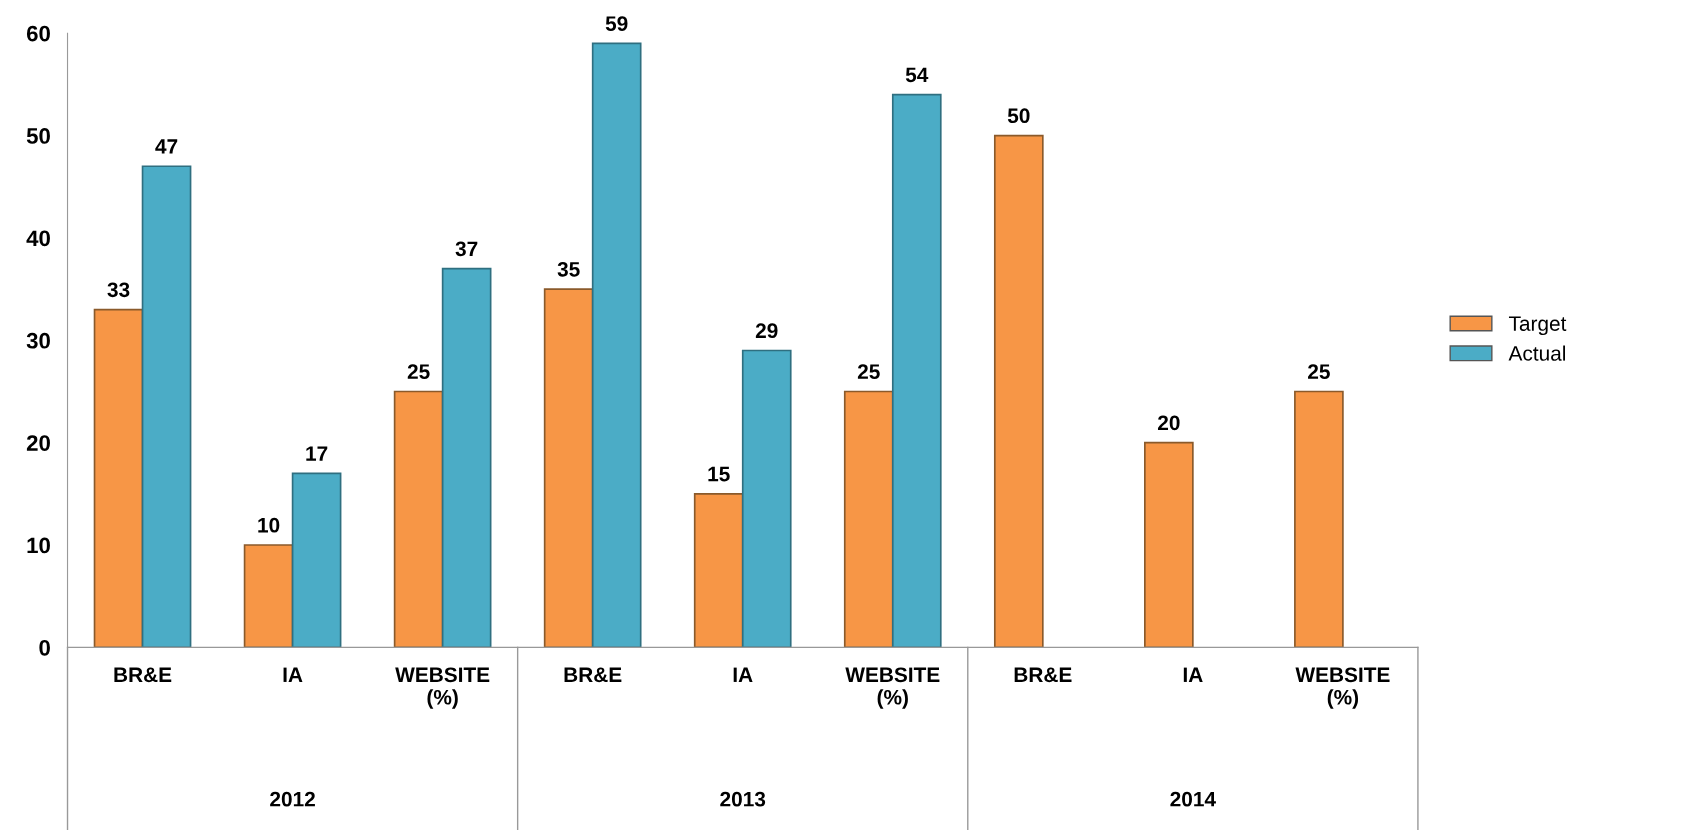 This screenshot has width=1688, height=830. Describe the element at coordinates (917, 75) in the screenshot. I see `data-label: 54` at that location.